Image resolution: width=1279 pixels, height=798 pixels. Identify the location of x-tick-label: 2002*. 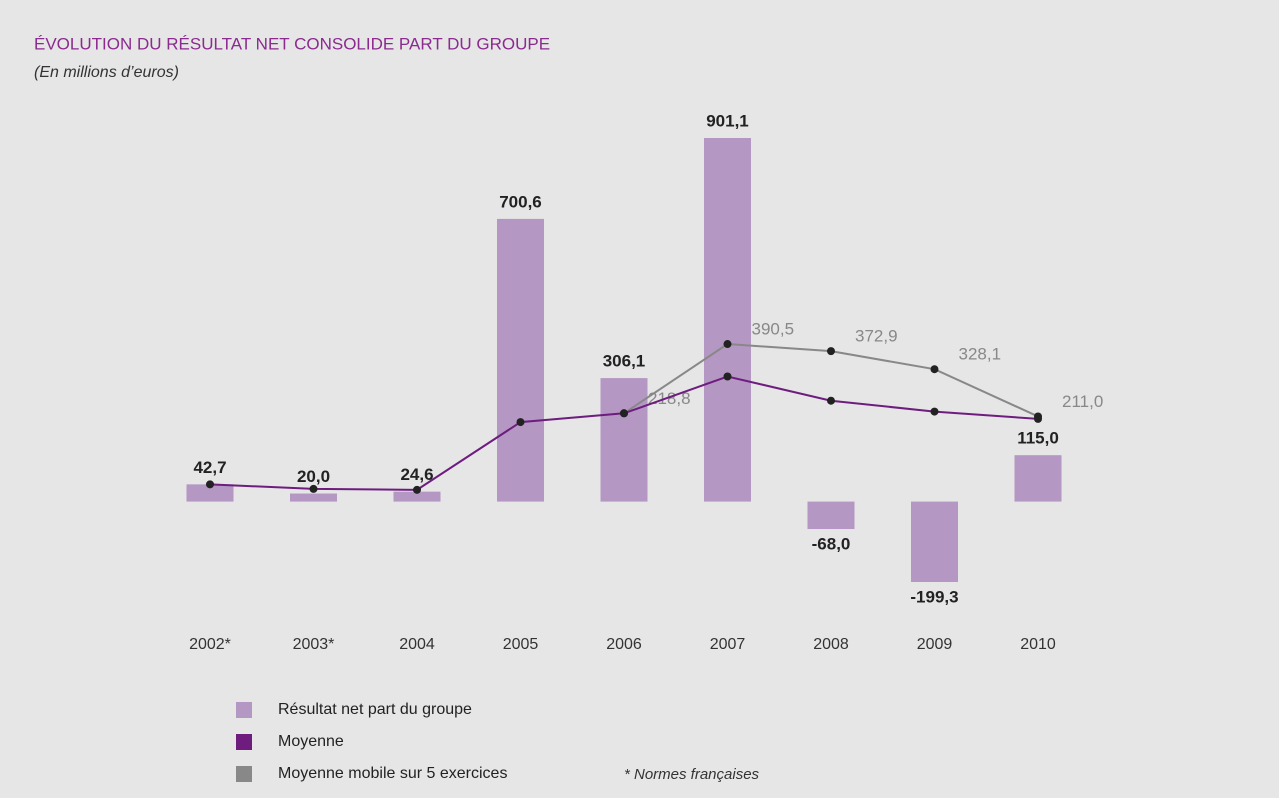
(210, 644).